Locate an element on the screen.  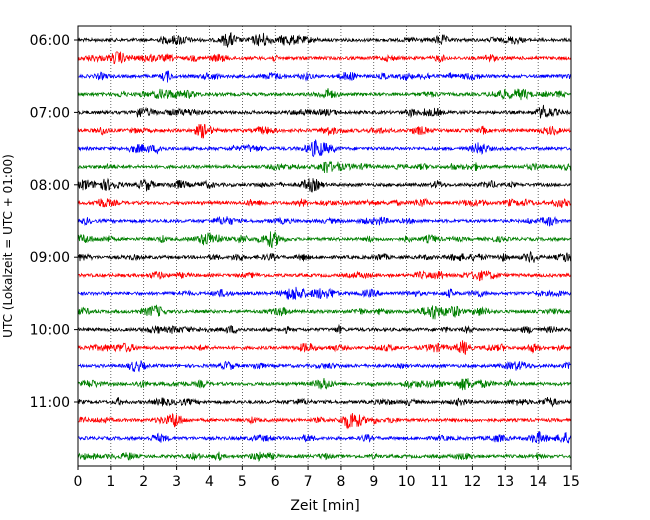
y-tick-label: 10:00 is located at coordinates (50, 331).